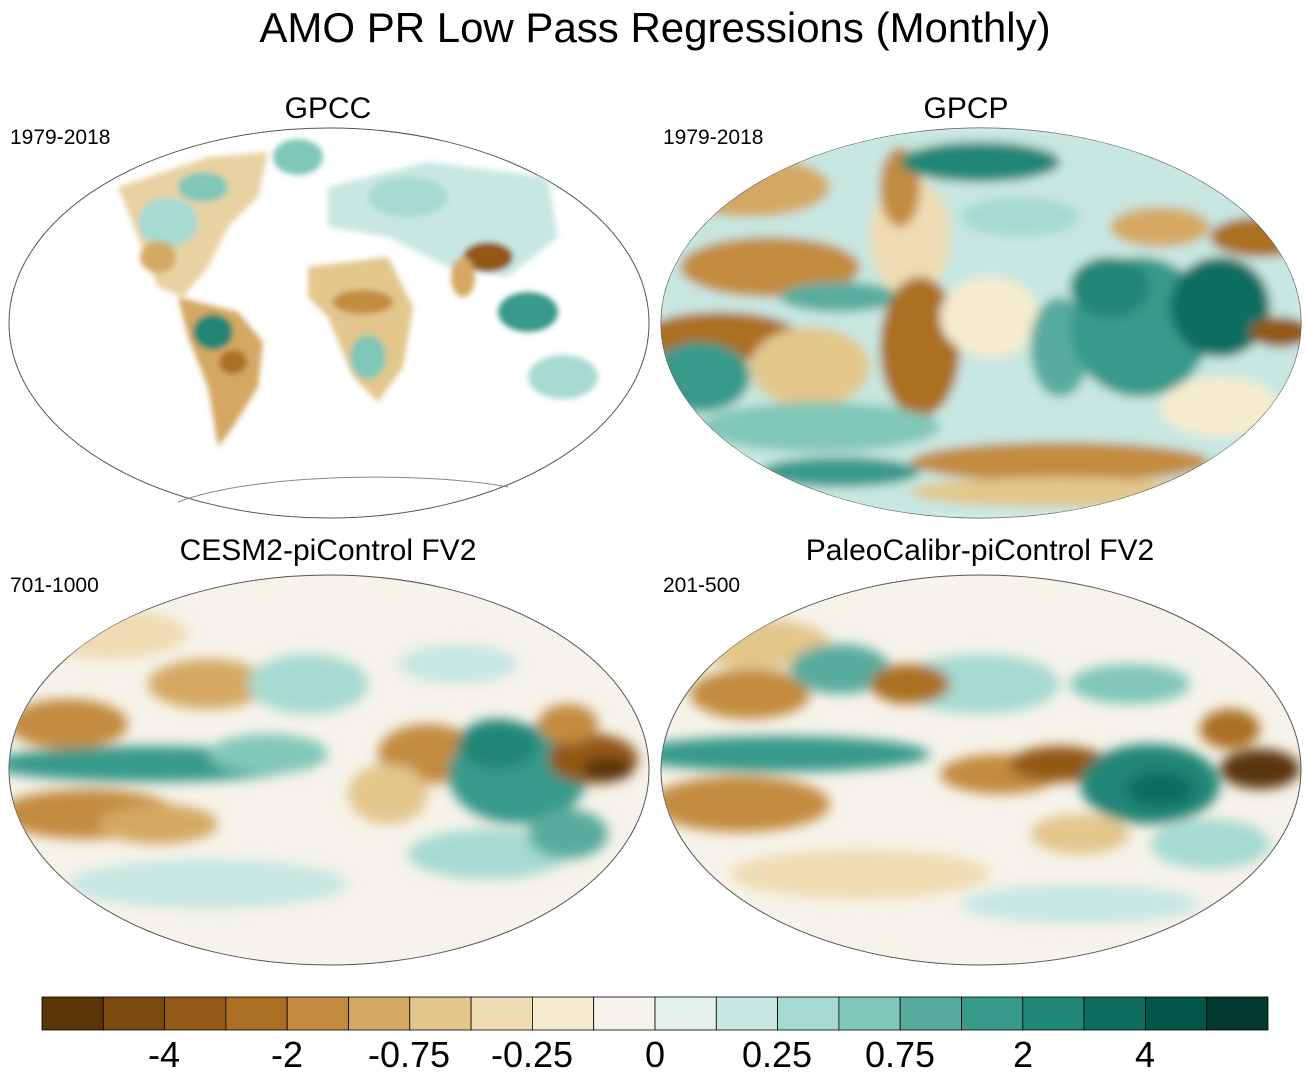  I want to click on panel-title-paleocalibr: PaleoCalibr-piControl FV2, so click(980, 550).